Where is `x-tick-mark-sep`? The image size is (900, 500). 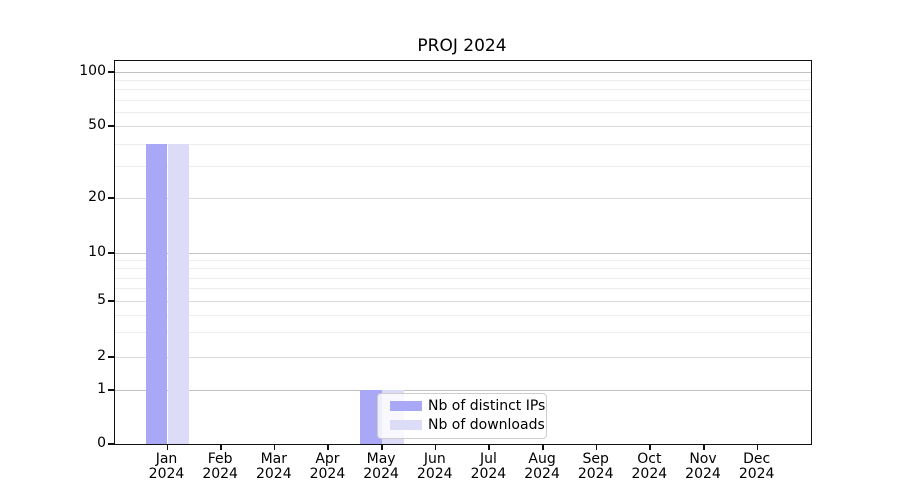
x-tick-mark-sep is located at coordinates (596, 447).